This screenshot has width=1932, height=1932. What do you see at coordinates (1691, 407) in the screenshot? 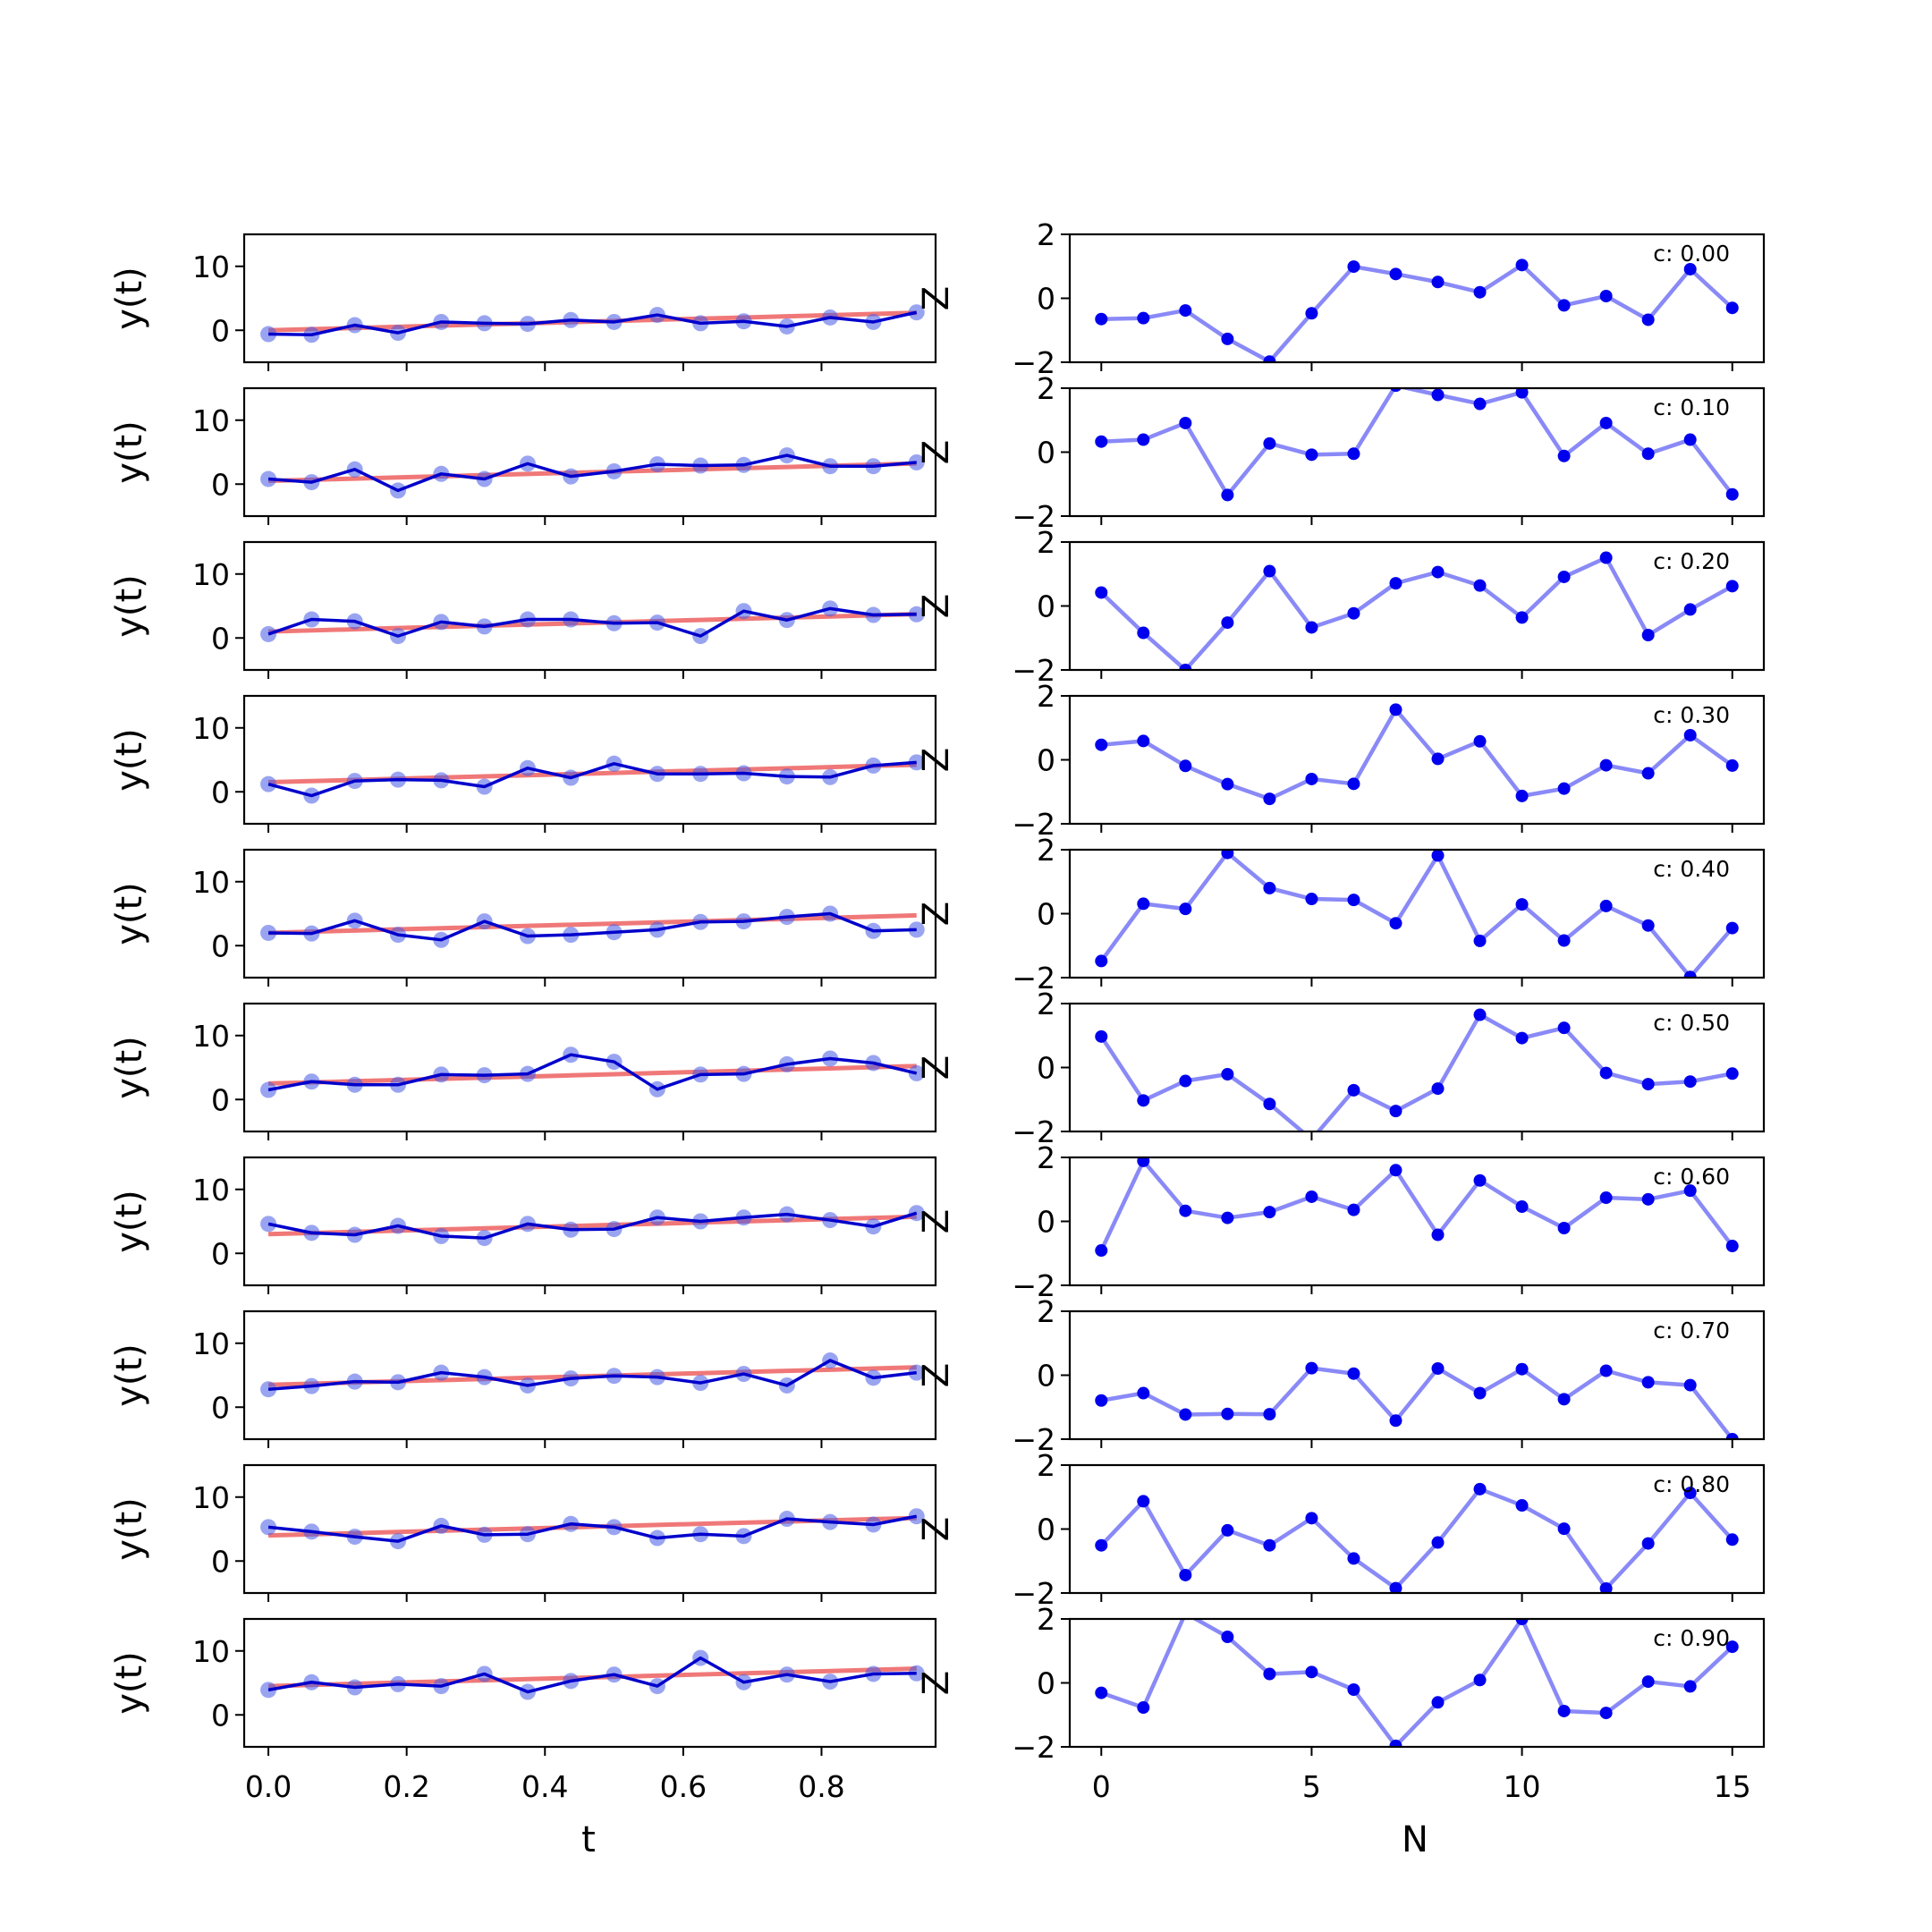
I see `coefficient-annotation: c: 0.10` at bounding box center [1691, 407].